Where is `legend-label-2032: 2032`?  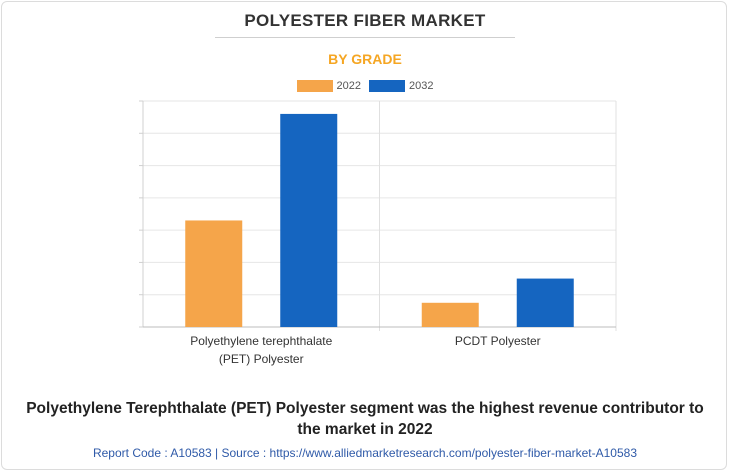
legend-label-2032: 2032 is located at coordinates (421, 86).